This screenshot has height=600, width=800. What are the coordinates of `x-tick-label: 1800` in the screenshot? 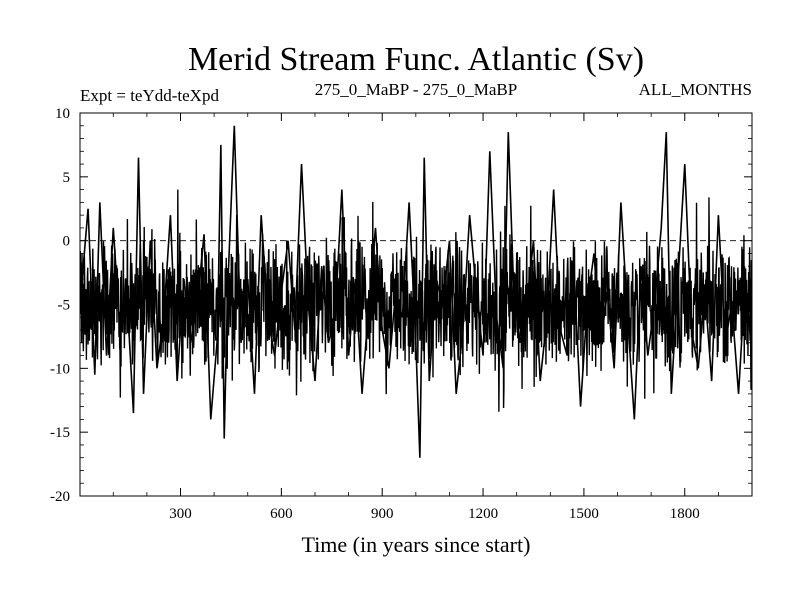 It's located at (685, 514).